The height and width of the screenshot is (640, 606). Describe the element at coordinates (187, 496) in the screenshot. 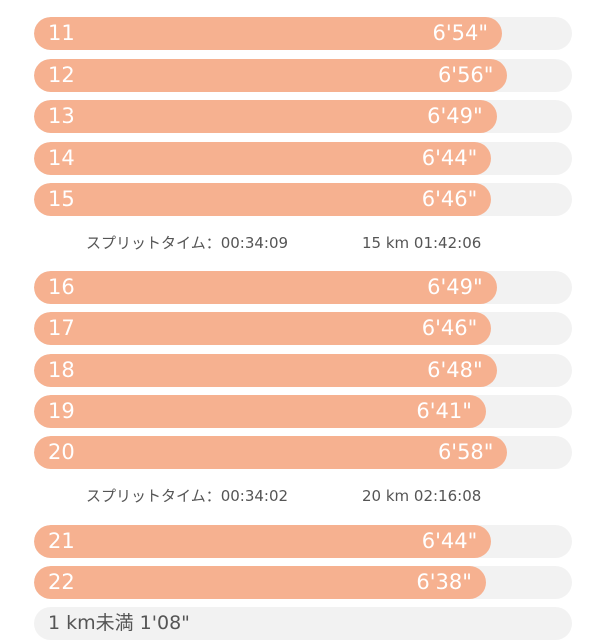

I see `split-time: スプリットタイム：00:34:02` at that location.